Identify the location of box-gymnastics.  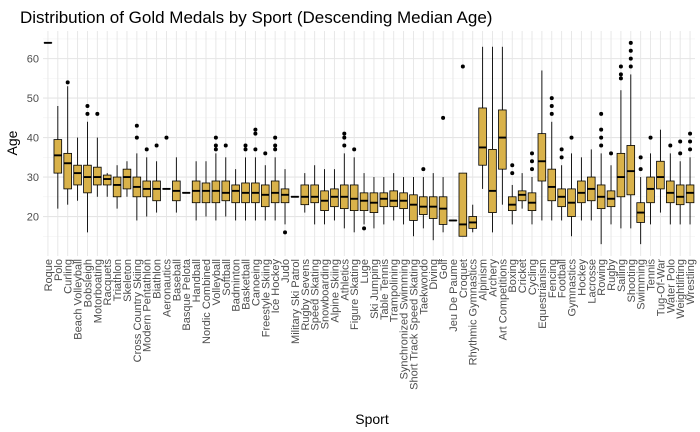
(571, 186).